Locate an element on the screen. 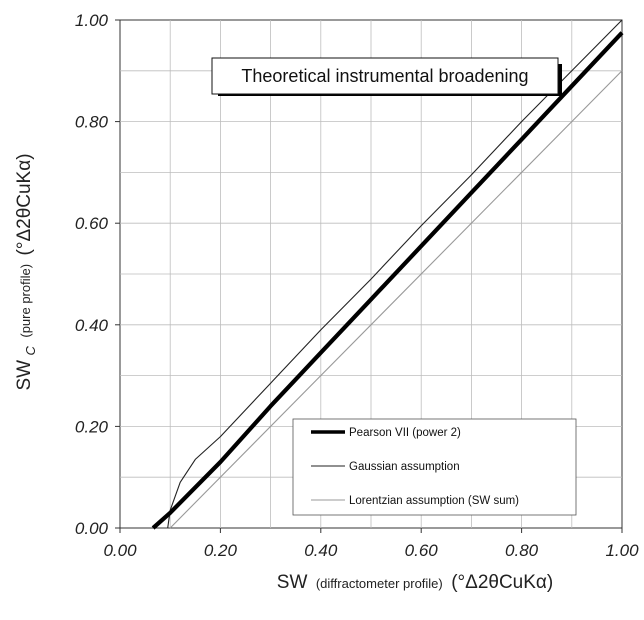 The width and height of the screenshot is (644, 620). legend-label-pearson: Pearson VII (power 2) is located at coordinates (405, 433).